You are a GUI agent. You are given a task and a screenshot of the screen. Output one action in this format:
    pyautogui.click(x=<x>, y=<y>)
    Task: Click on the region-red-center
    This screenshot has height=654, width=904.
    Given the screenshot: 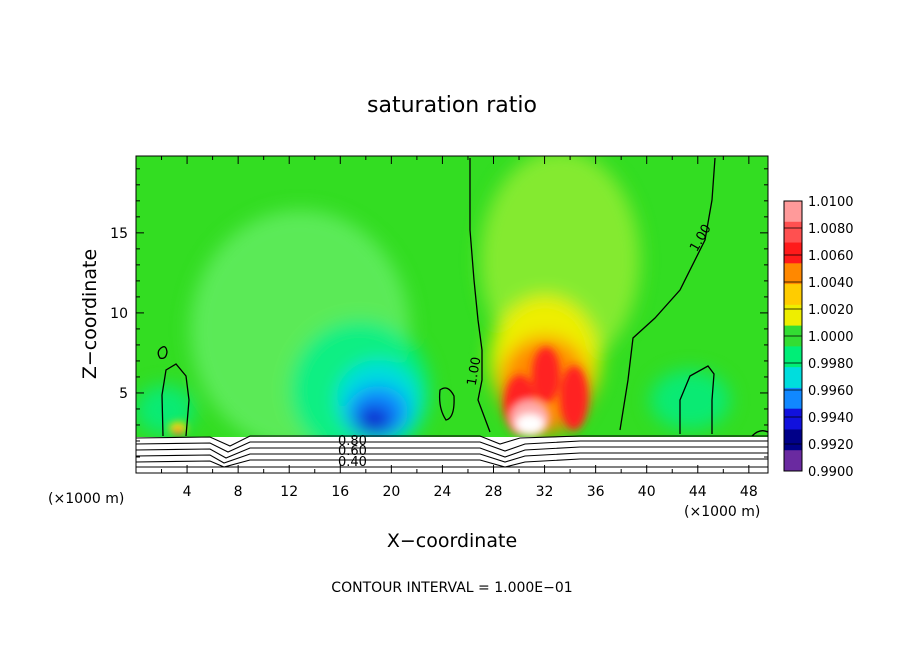 What is the action you would take?
    pyautogui.click(x=546, y=375)
    